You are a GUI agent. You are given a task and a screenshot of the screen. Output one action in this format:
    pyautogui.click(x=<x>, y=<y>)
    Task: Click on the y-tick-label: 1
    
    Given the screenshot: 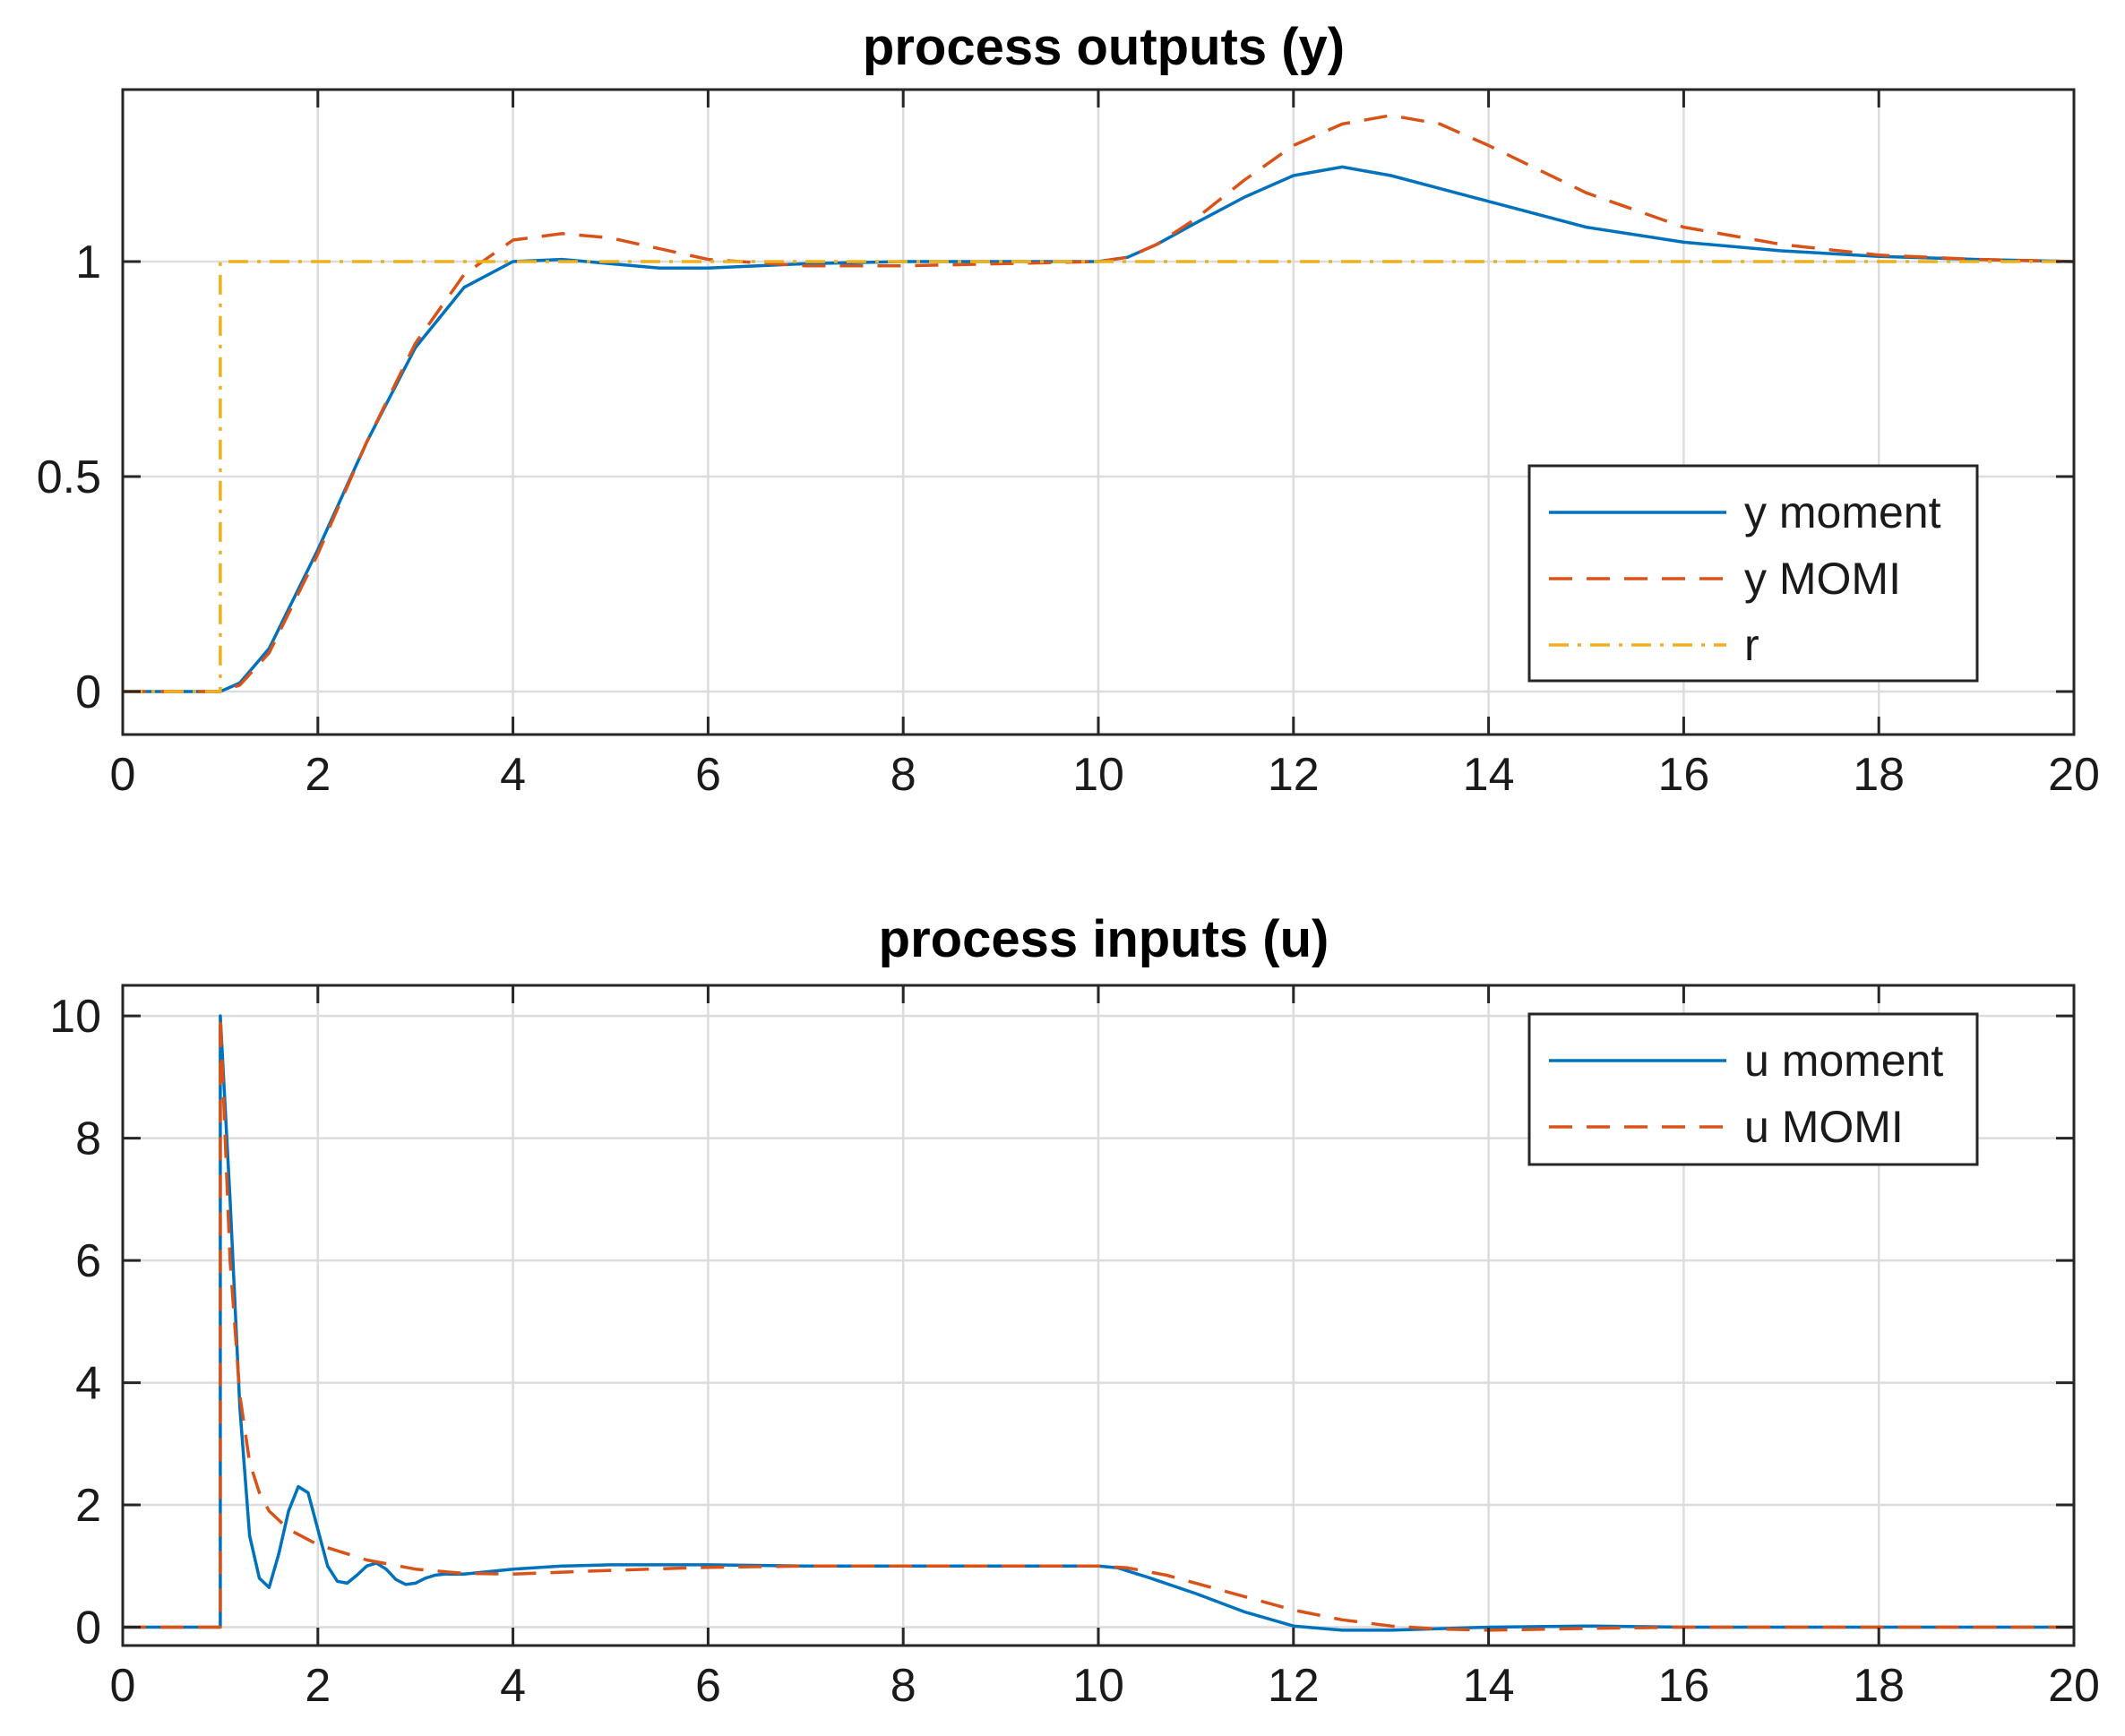 What is the action you would take?
    pyautogui.click(x=88, y=262)
    